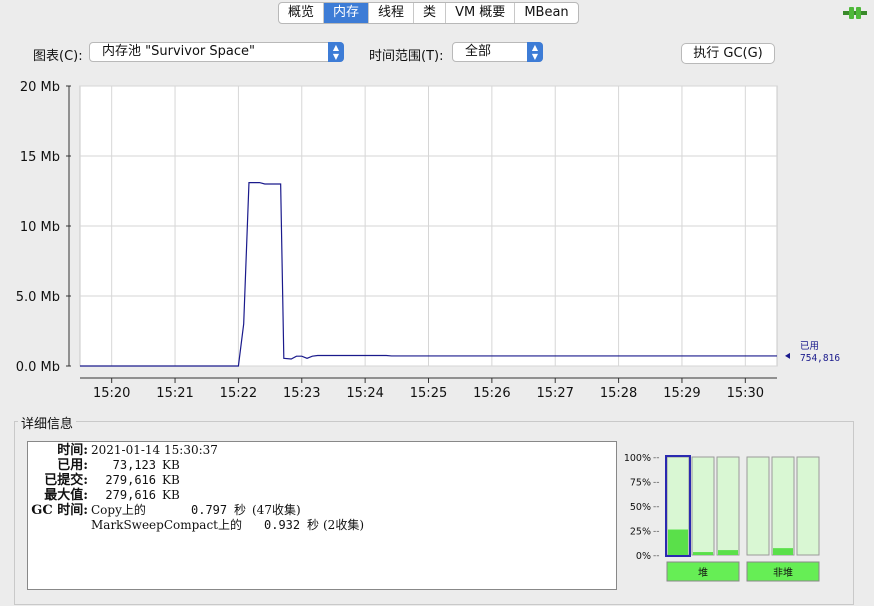  What do you see at coordinates (178, 51) in the screenshot?
I see `chart-select-value: 内存池 "Survivor Space"` at bounding box center [178, 51].